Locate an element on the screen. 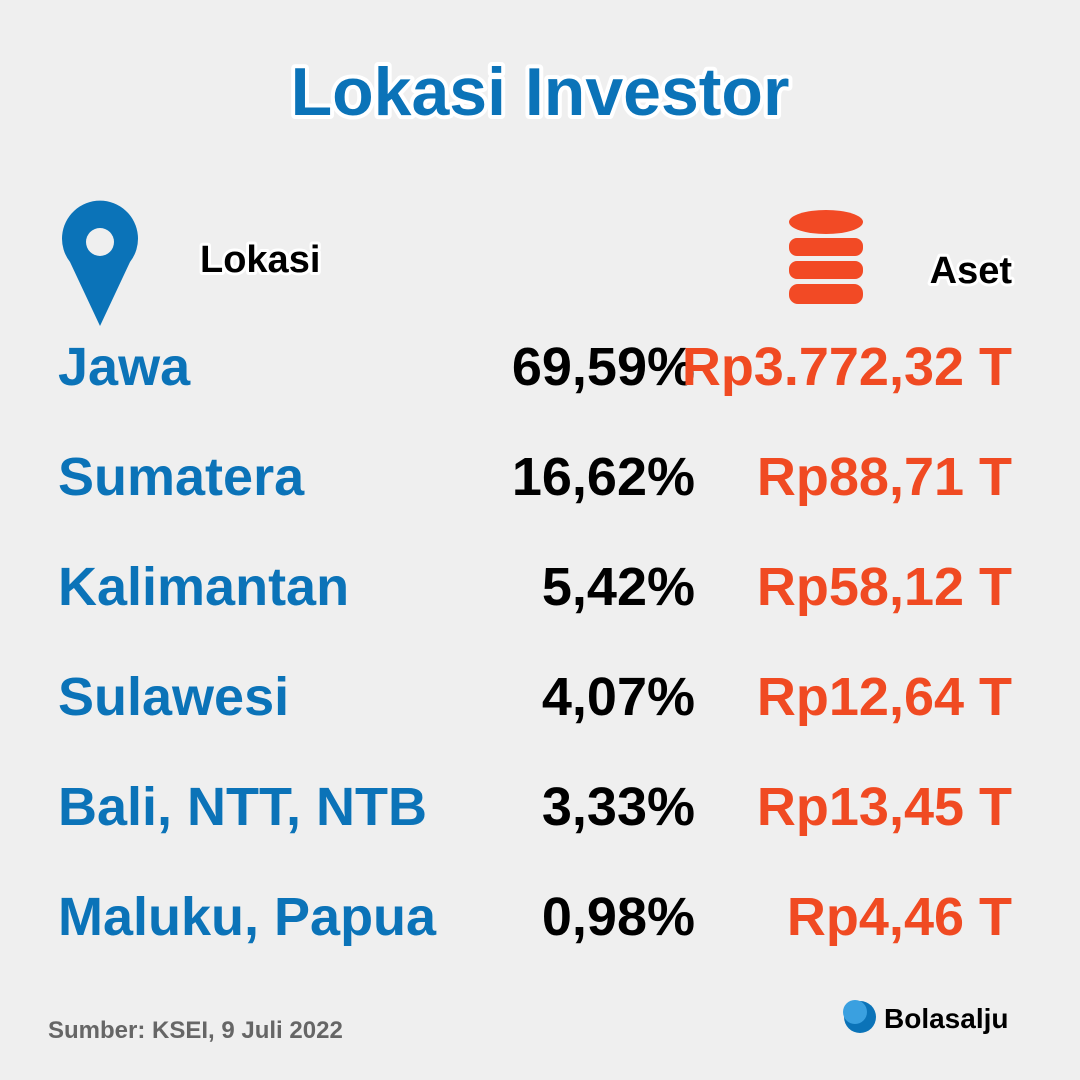 The width and height of the screenshot is (1080, 1080). assets-header: Aset is located at coordinates (971, 271).